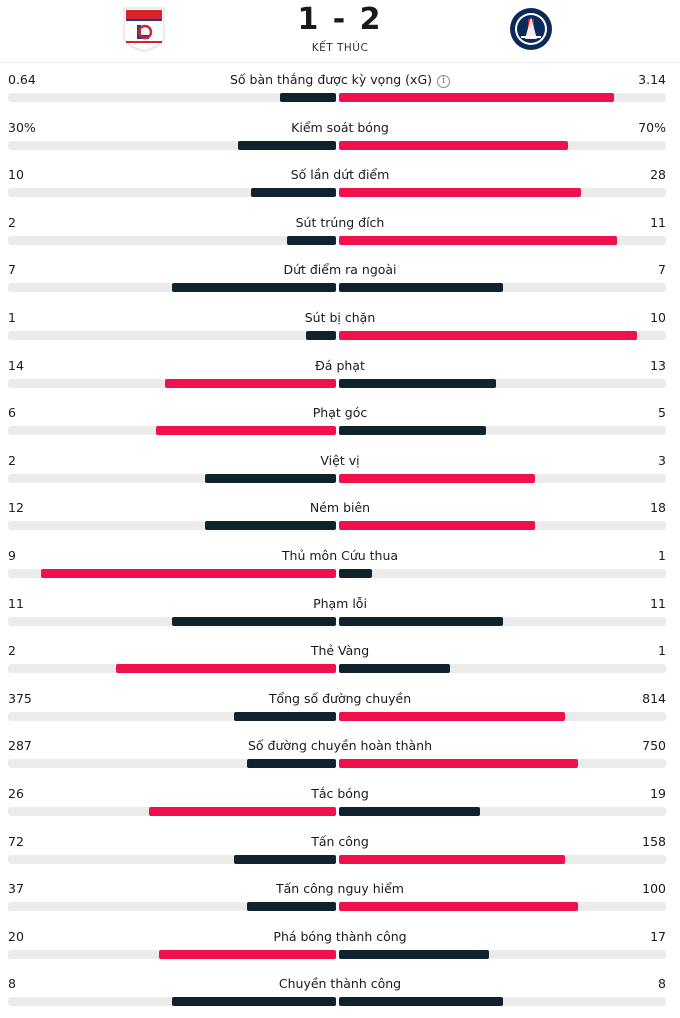 This screenshot has width=680, height=1018. Describe the element at coordinates (658, 793) in the screenshot. I see `stat-away-value: 19` at that location.